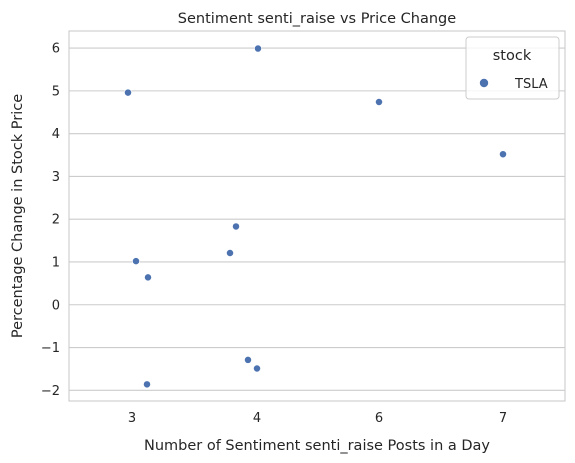 This screenshot has height=463, width=575. I want to click on y-tick-label: 4, so click(56, 134).